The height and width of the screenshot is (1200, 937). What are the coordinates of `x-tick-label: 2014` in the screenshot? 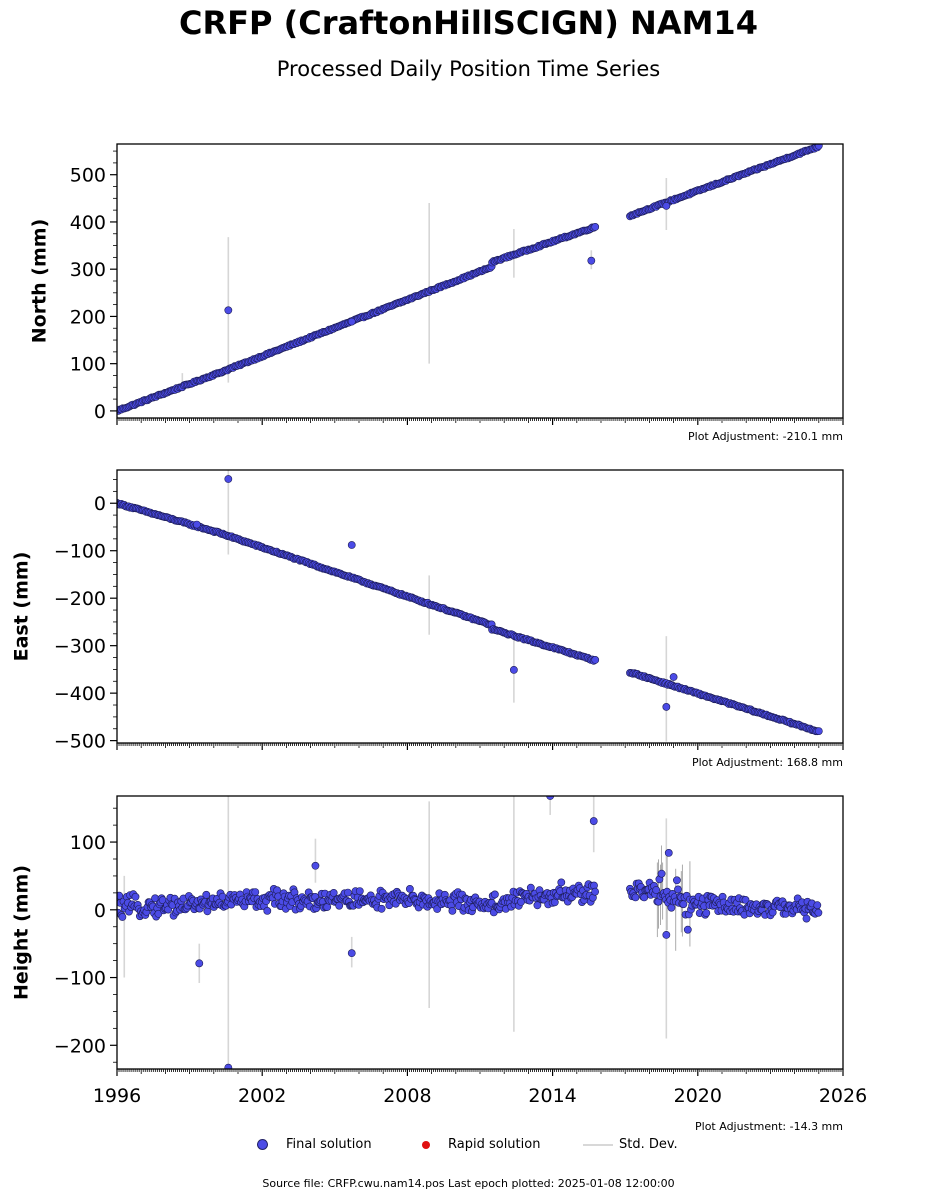 It's located at (552, 1096).